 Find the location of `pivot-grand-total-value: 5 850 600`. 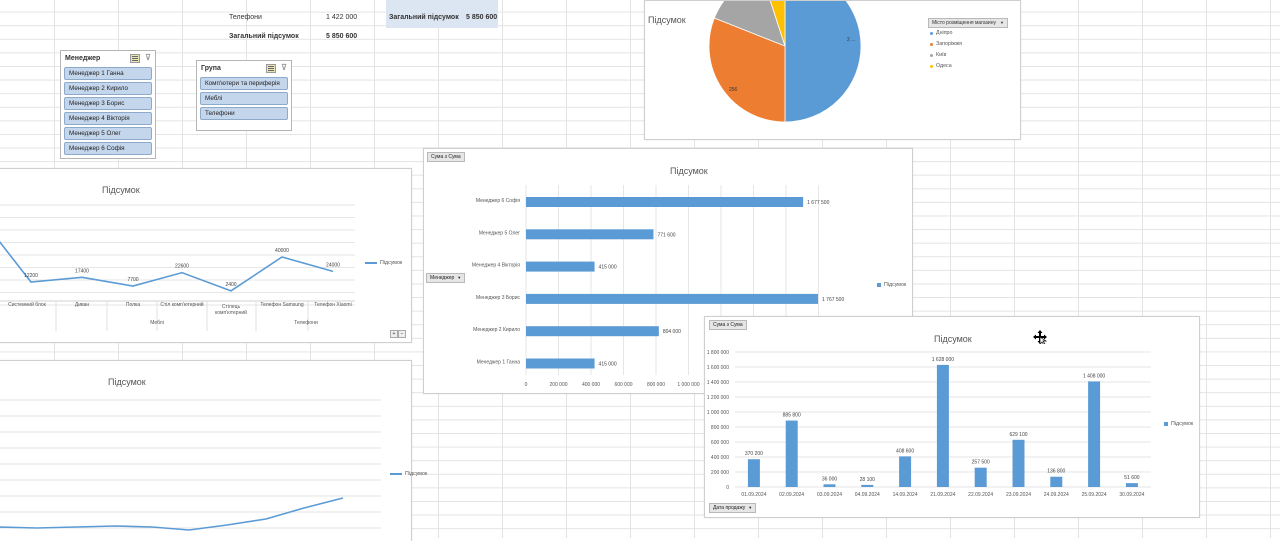

pivot-grand-total-value: 5 850 600 is located at coordinates (342, 36).